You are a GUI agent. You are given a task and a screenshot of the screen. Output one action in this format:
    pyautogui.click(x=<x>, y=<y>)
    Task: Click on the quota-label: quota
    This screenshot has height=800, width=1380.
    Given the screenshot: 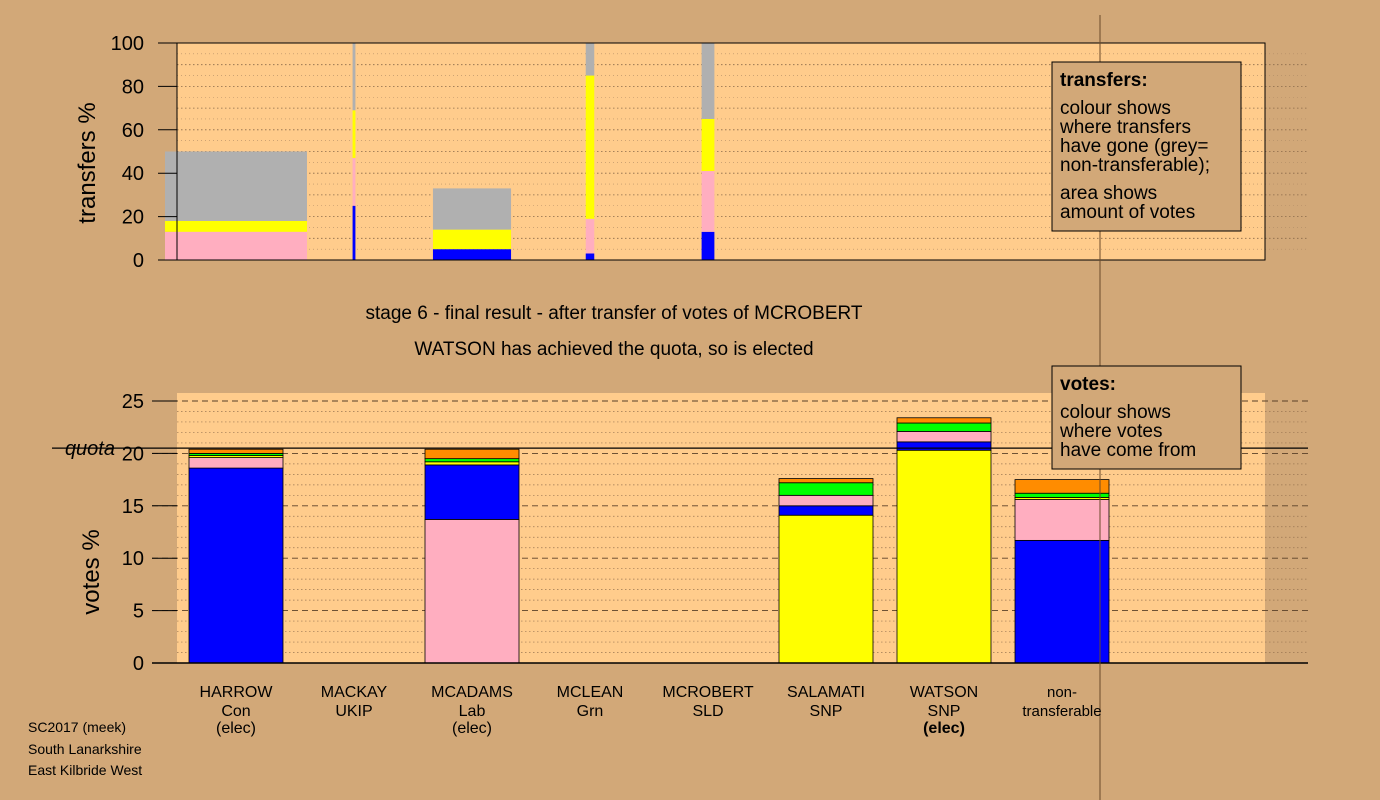 What is the action you would take?
    pyautogui.click(x=90, y=449)
    